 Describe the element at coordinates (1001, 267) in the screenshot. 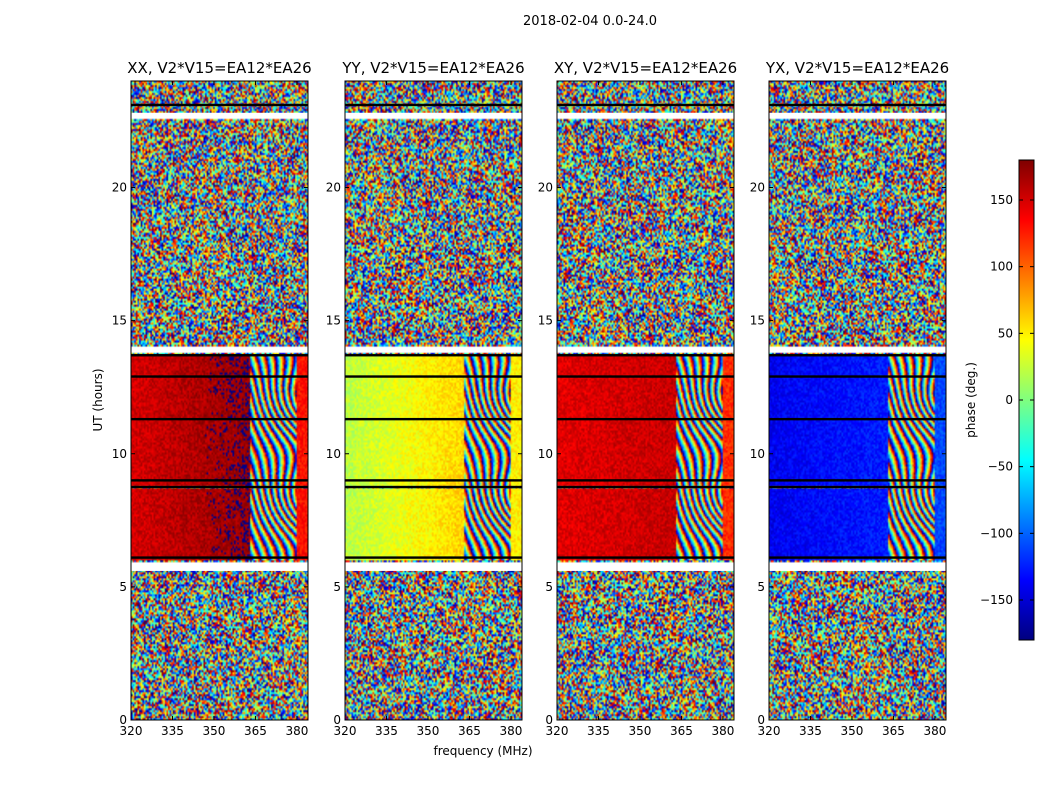

I see `colorbar-tick-label: 100` at that location.